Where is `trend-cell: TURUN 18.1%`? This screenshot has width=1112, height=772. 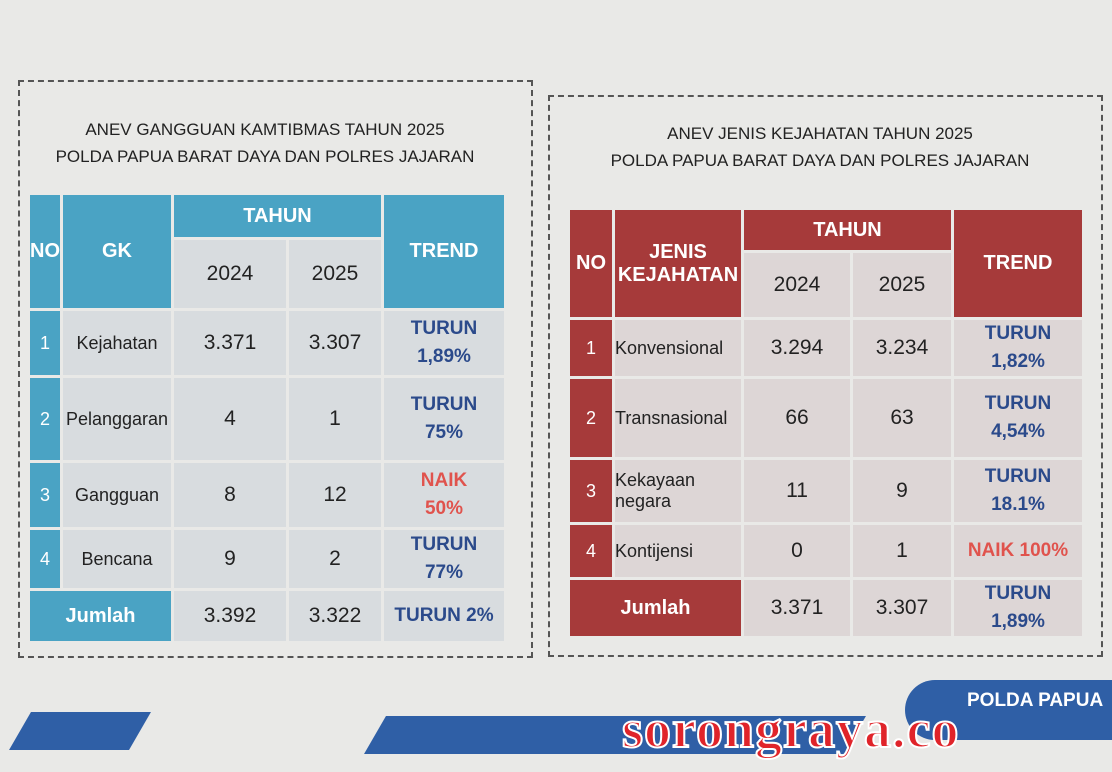 trend-cell: TURUN 18.1% is located at coordinates (1018, 491).